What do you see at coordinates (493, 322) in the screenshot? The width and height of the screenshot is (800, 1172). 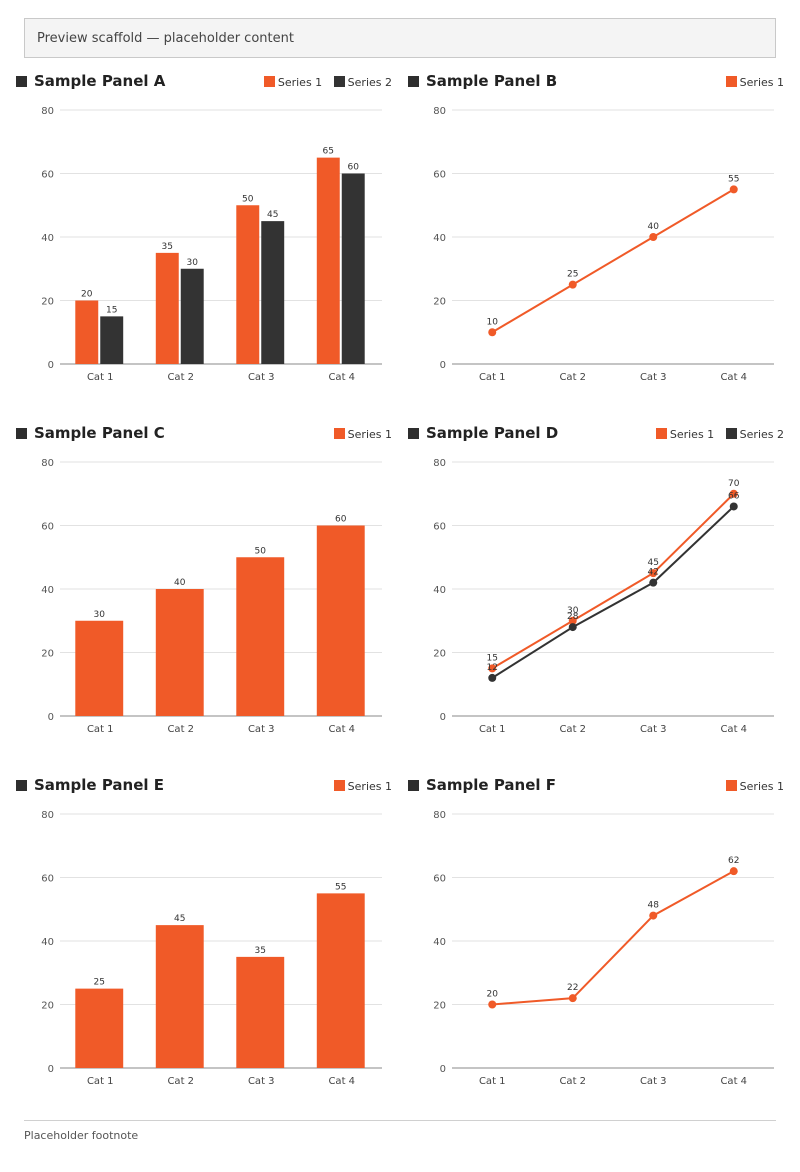 I see `data-label: 10` at bounding box center [493, 322].